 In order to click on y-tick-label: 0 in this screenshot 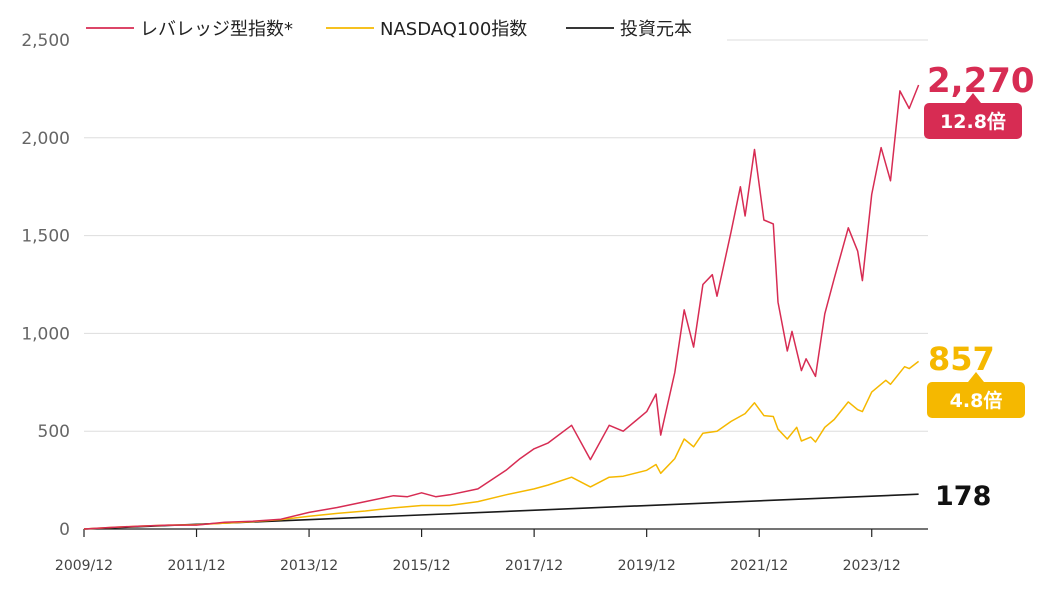, I will do `click(64, 530)`.